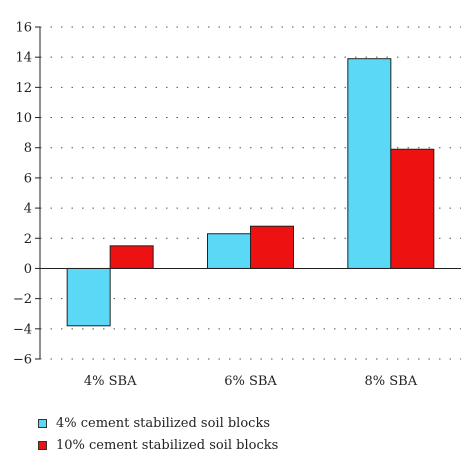 The height and width of the screenshot is (474, 474). I want to click on x-category-labels: 4% SBA 6% SBA 8% SBA, so click(251, 381).